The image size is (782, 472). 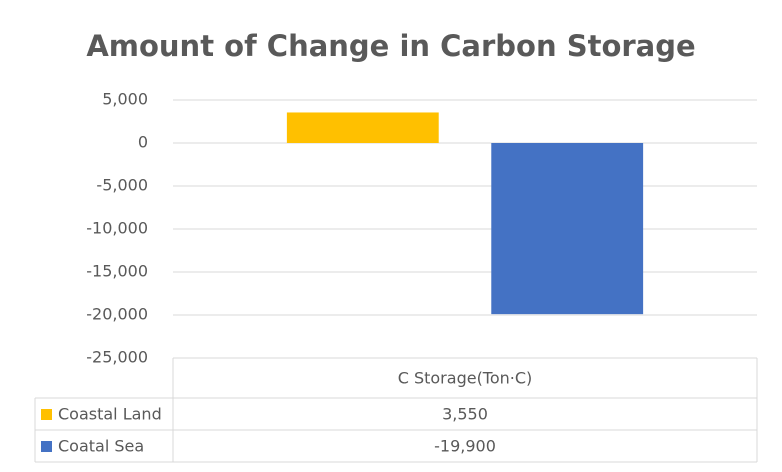 What do you see at coordinates (465, 446) in the screenshot?
I see `table-value: -19,900` at bounding box center [465, 446].